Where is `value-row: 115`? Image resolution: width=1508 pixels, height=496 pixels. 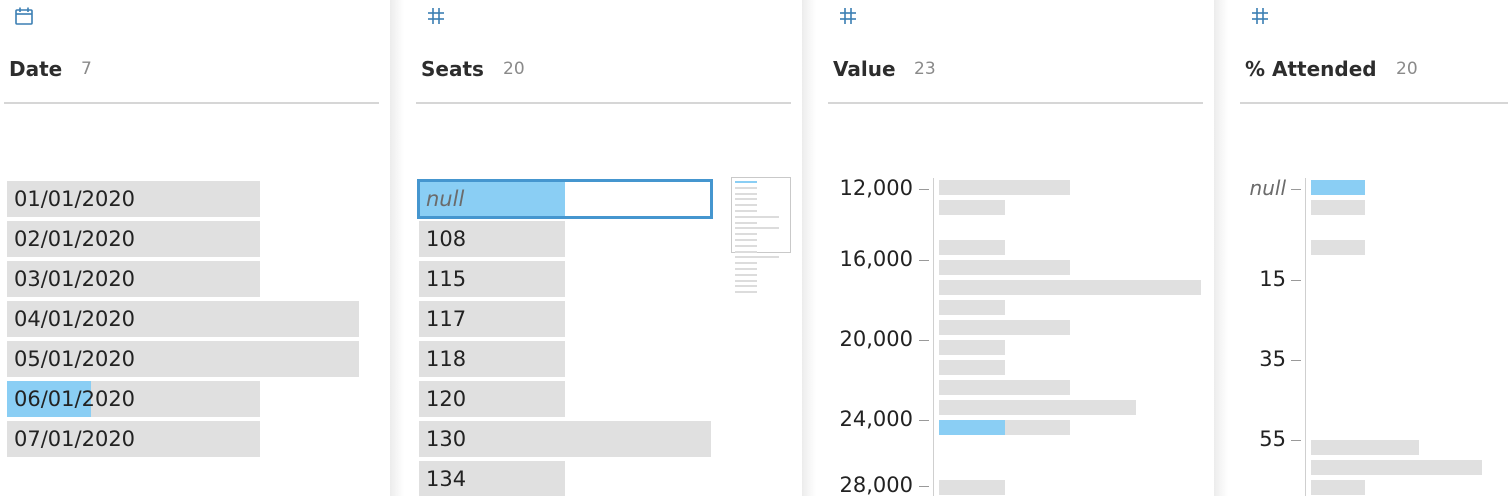 value-row: 115 is located at coordinates (565, 279).